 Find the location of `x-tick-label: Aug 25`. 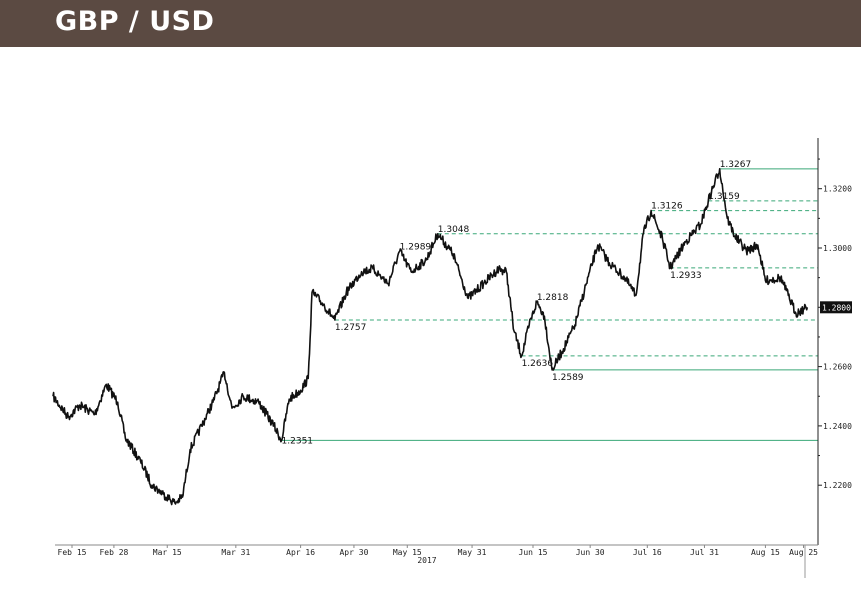

x-tick-label: Aug 25 is located at coordinates (803, 552).